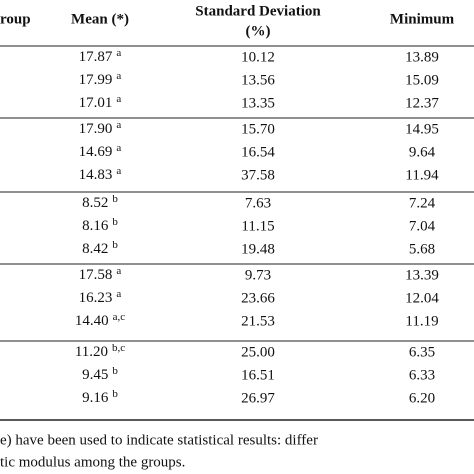 This screenshot has height=474, width=474. I want to click on significance-letter: a,c, so click(119, 317).